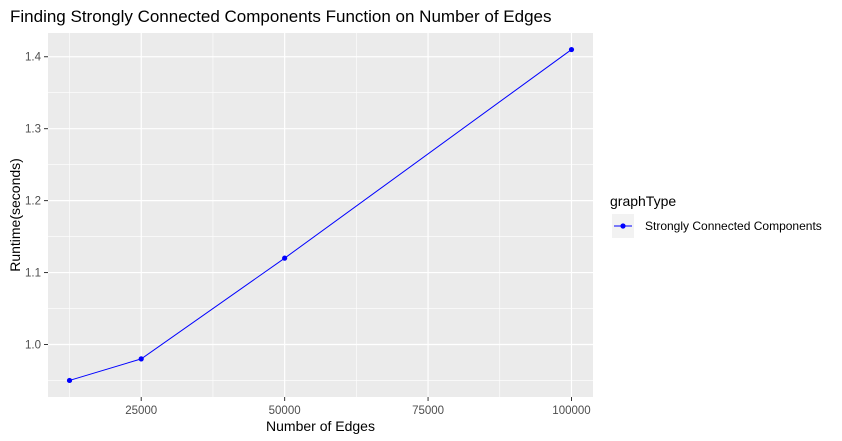  I want to click on legend-title: graphType, so click(643, 201).